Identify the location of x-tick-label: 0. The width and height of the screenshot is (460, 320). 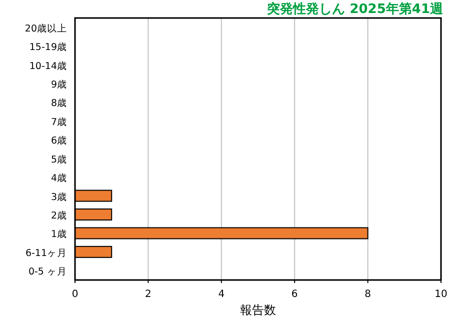
(75, 294).